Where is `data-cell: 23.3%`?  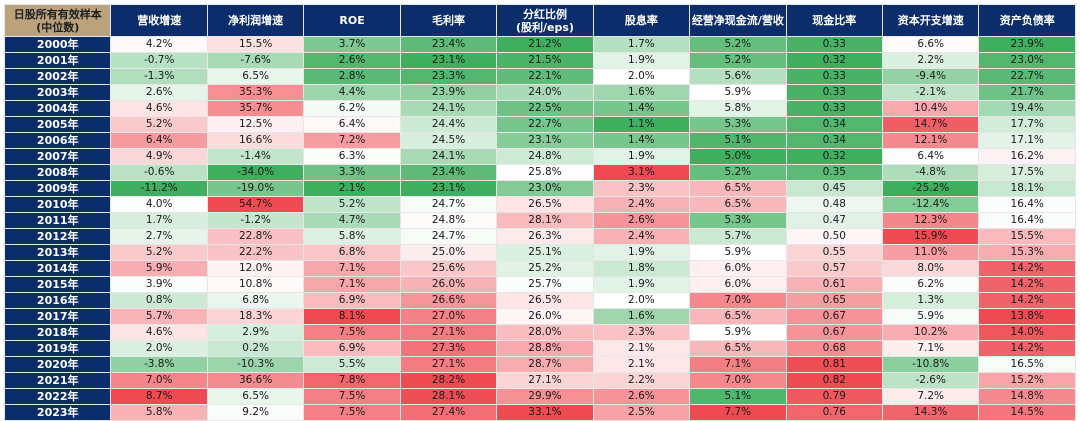
data-cell: 23.3% is located at coordinates (448, 76).